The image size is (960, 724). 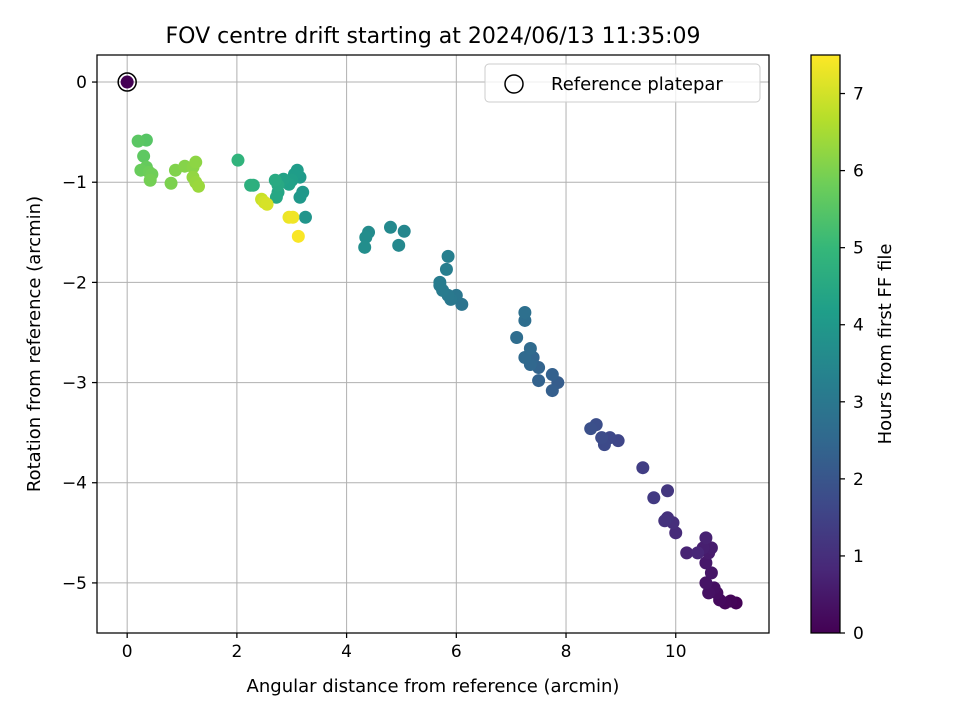 What do you see at coordinates (514, 84) in the screenshot?
I see `legend-marker-icon` at bounding box center [514, 84].